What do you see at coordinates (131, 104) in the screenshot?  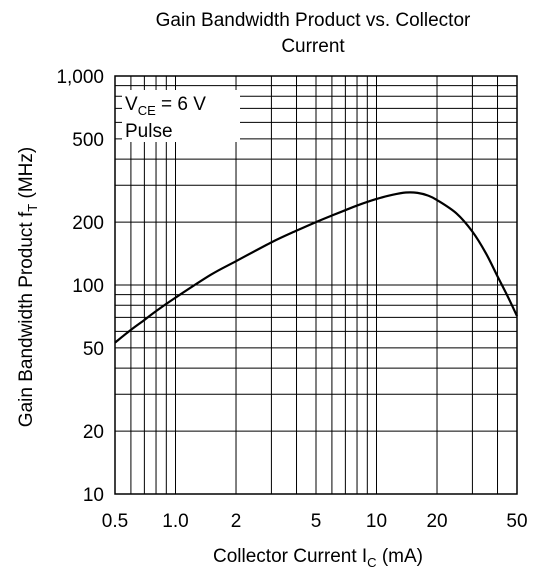 I see `vce-annotation-main: V` at bounding box center [131, 104].